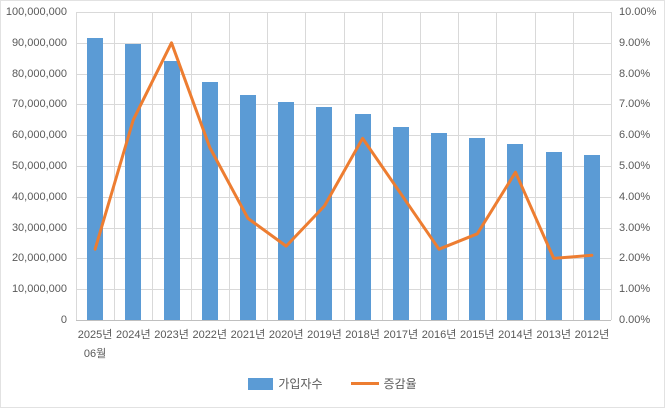  What do you see at coordinates (286, 335) in the screenshot?
I see `category-tick-label: 2020년` at bounding box center [286, 335].